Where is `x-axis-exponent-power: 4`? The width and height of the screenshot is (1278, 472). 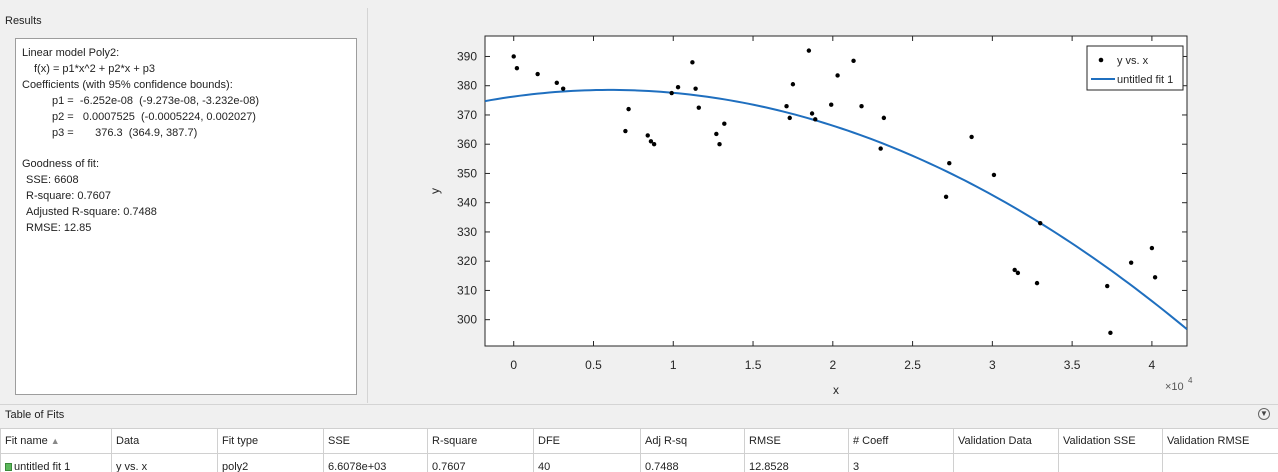
x-axis-exponent-power: 4 is located at coordinates (1190, 380).